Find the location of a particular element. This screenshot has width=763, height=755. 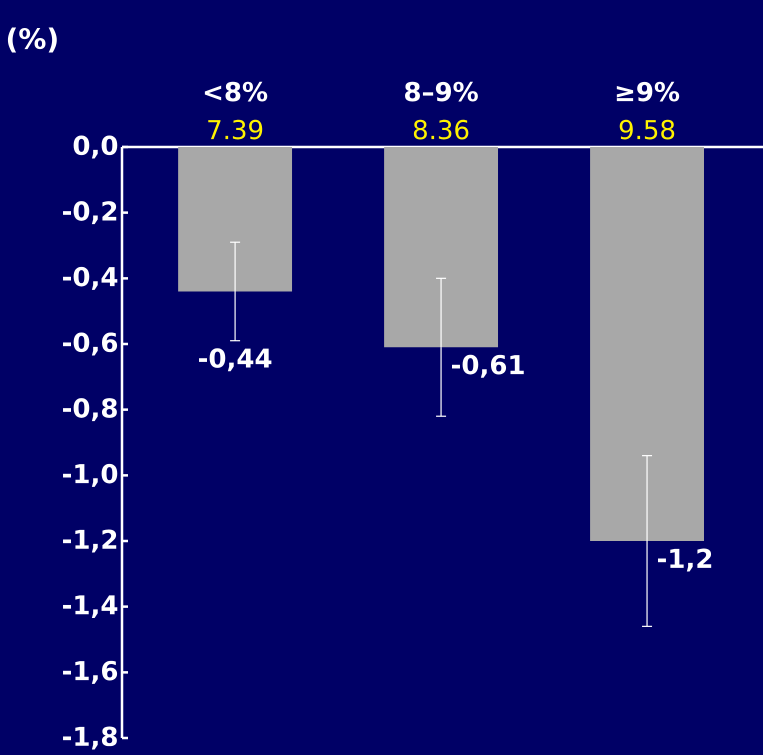

text: 9.58 is located at coordinates (647, 130).